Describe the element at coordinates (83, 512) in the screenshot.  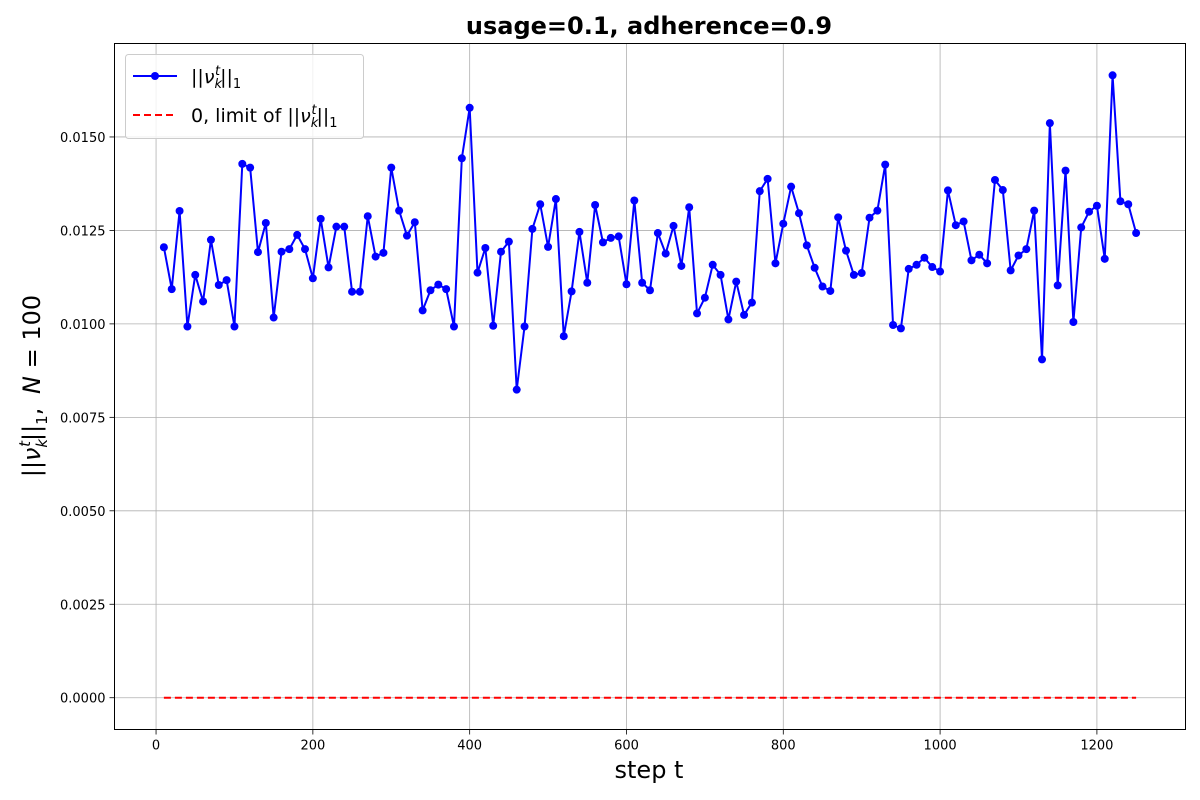
I see `y-tick-label: 0.0050` at that location.